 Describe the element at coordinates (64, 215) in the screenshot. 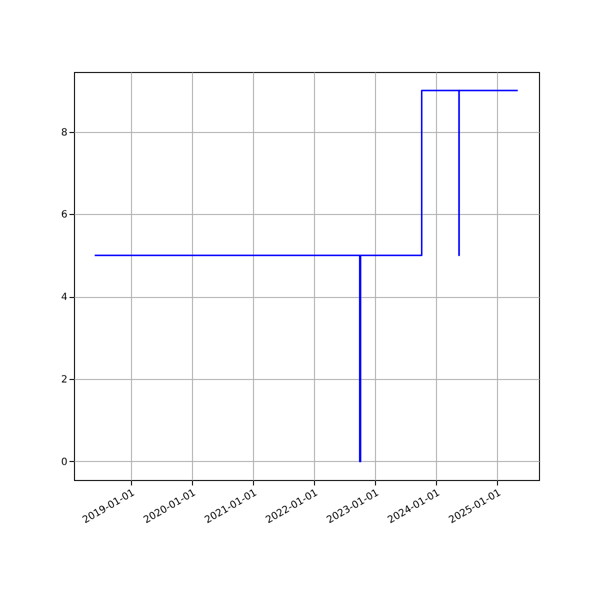

I see `y-tick-label: 6` at that location.